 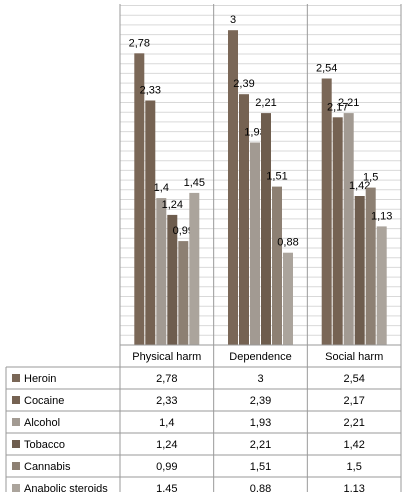 I want to click on data-label: 0,88, so click(x=287, y=243).